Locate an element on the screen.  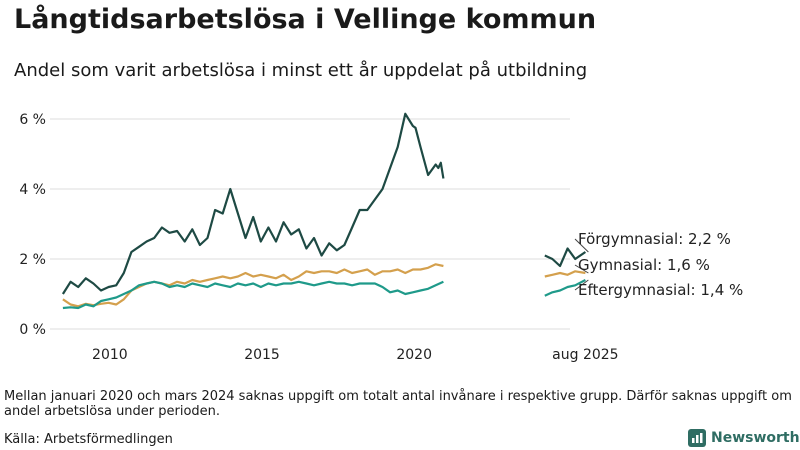
y-tick-label: 6 % is located at coordinates (32, 120).